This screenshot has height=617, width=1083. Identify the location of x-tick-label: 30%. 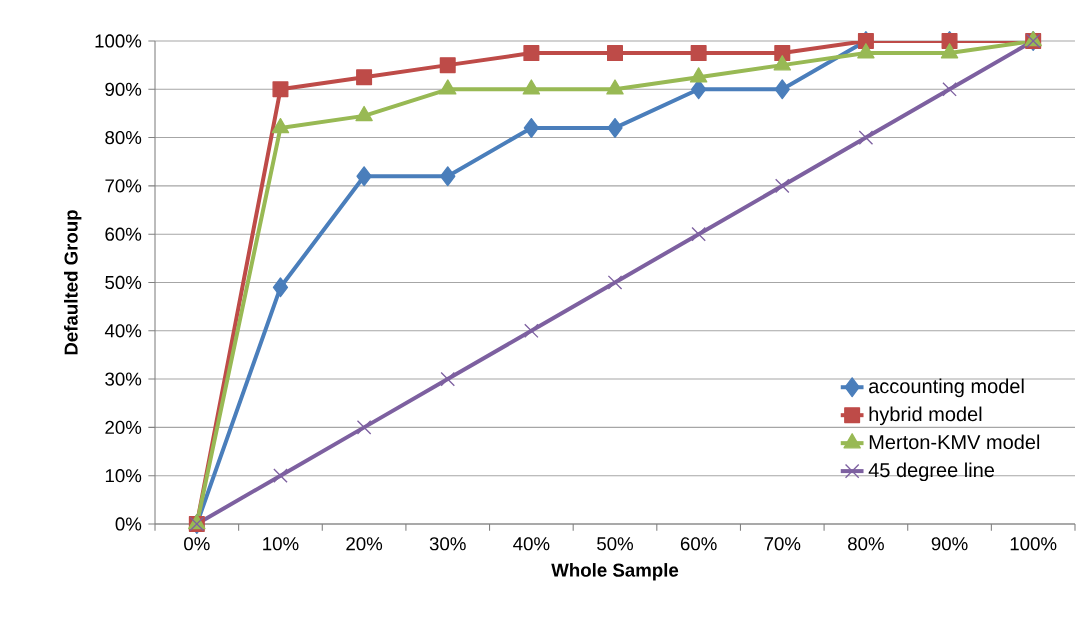
(447, 544).